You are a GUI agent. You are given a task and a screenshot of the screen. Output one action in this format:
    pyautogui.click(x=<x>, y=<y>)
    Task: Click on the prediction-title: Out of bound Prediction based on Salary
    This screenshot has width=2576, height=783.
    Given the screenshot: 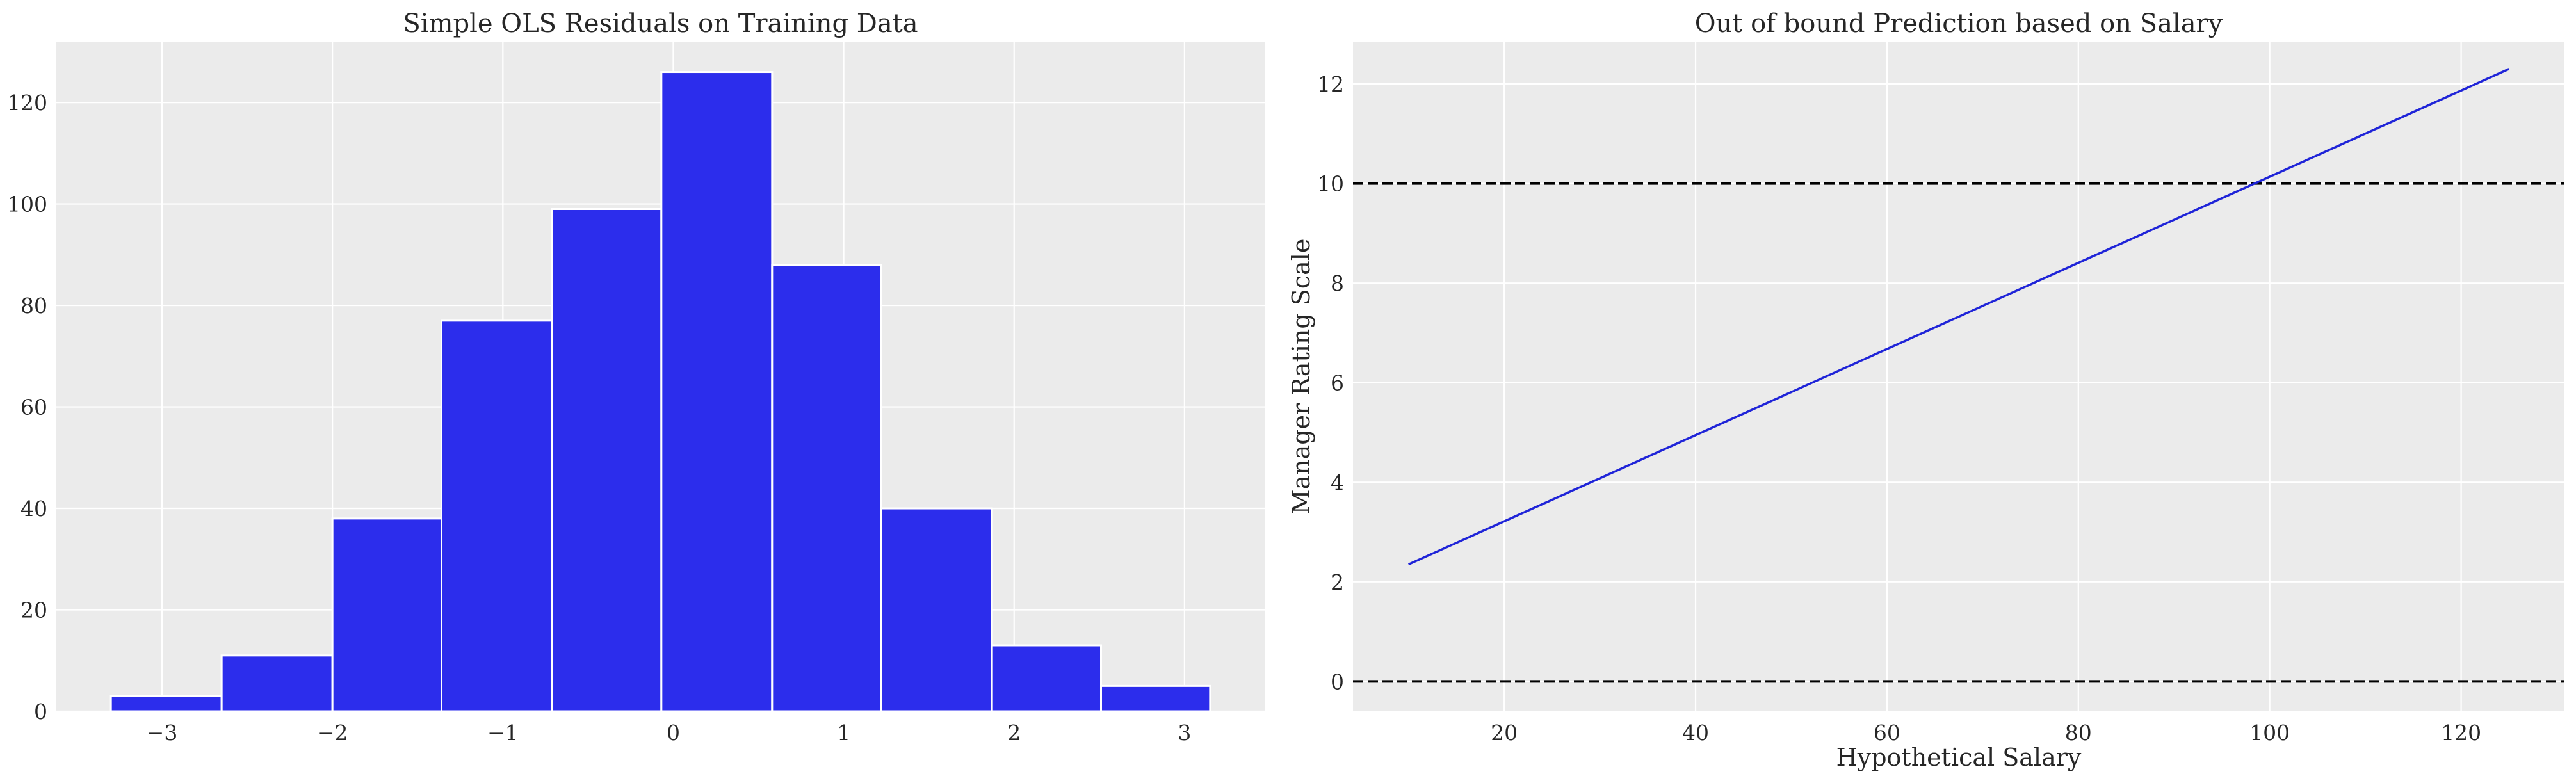 What is the action you would take?
    pyautogui.click(x=1959, y=23)
    